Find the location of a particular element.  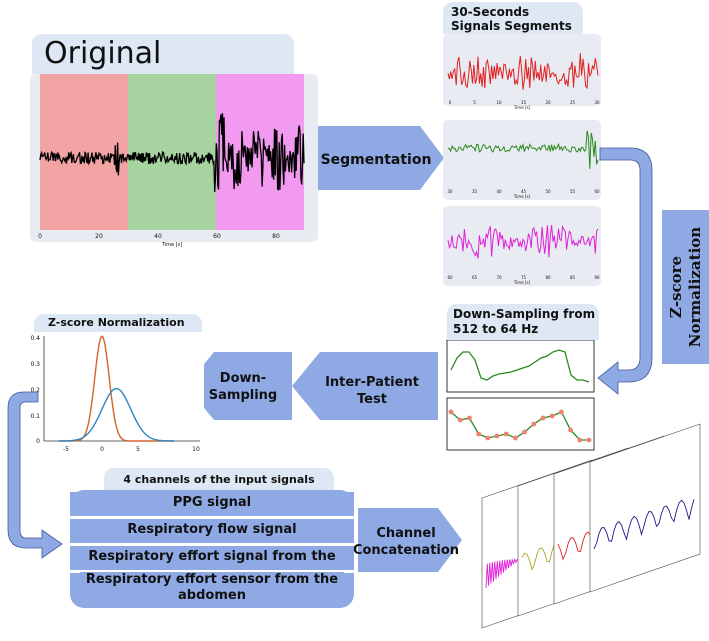

segments-title-tab: 30-Seconds Signals Segments is located at coordinates (513, 18).